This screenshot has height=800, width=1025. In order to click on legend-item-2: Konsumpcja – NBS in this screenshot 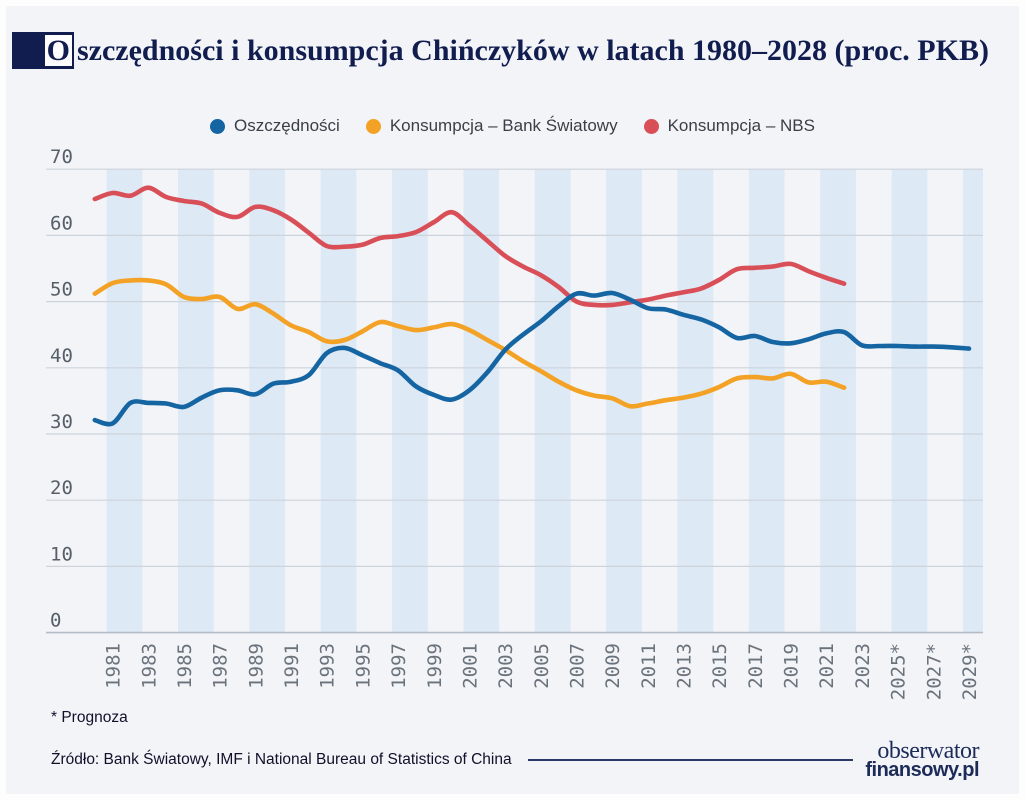, I will do `click(729, 126)`.